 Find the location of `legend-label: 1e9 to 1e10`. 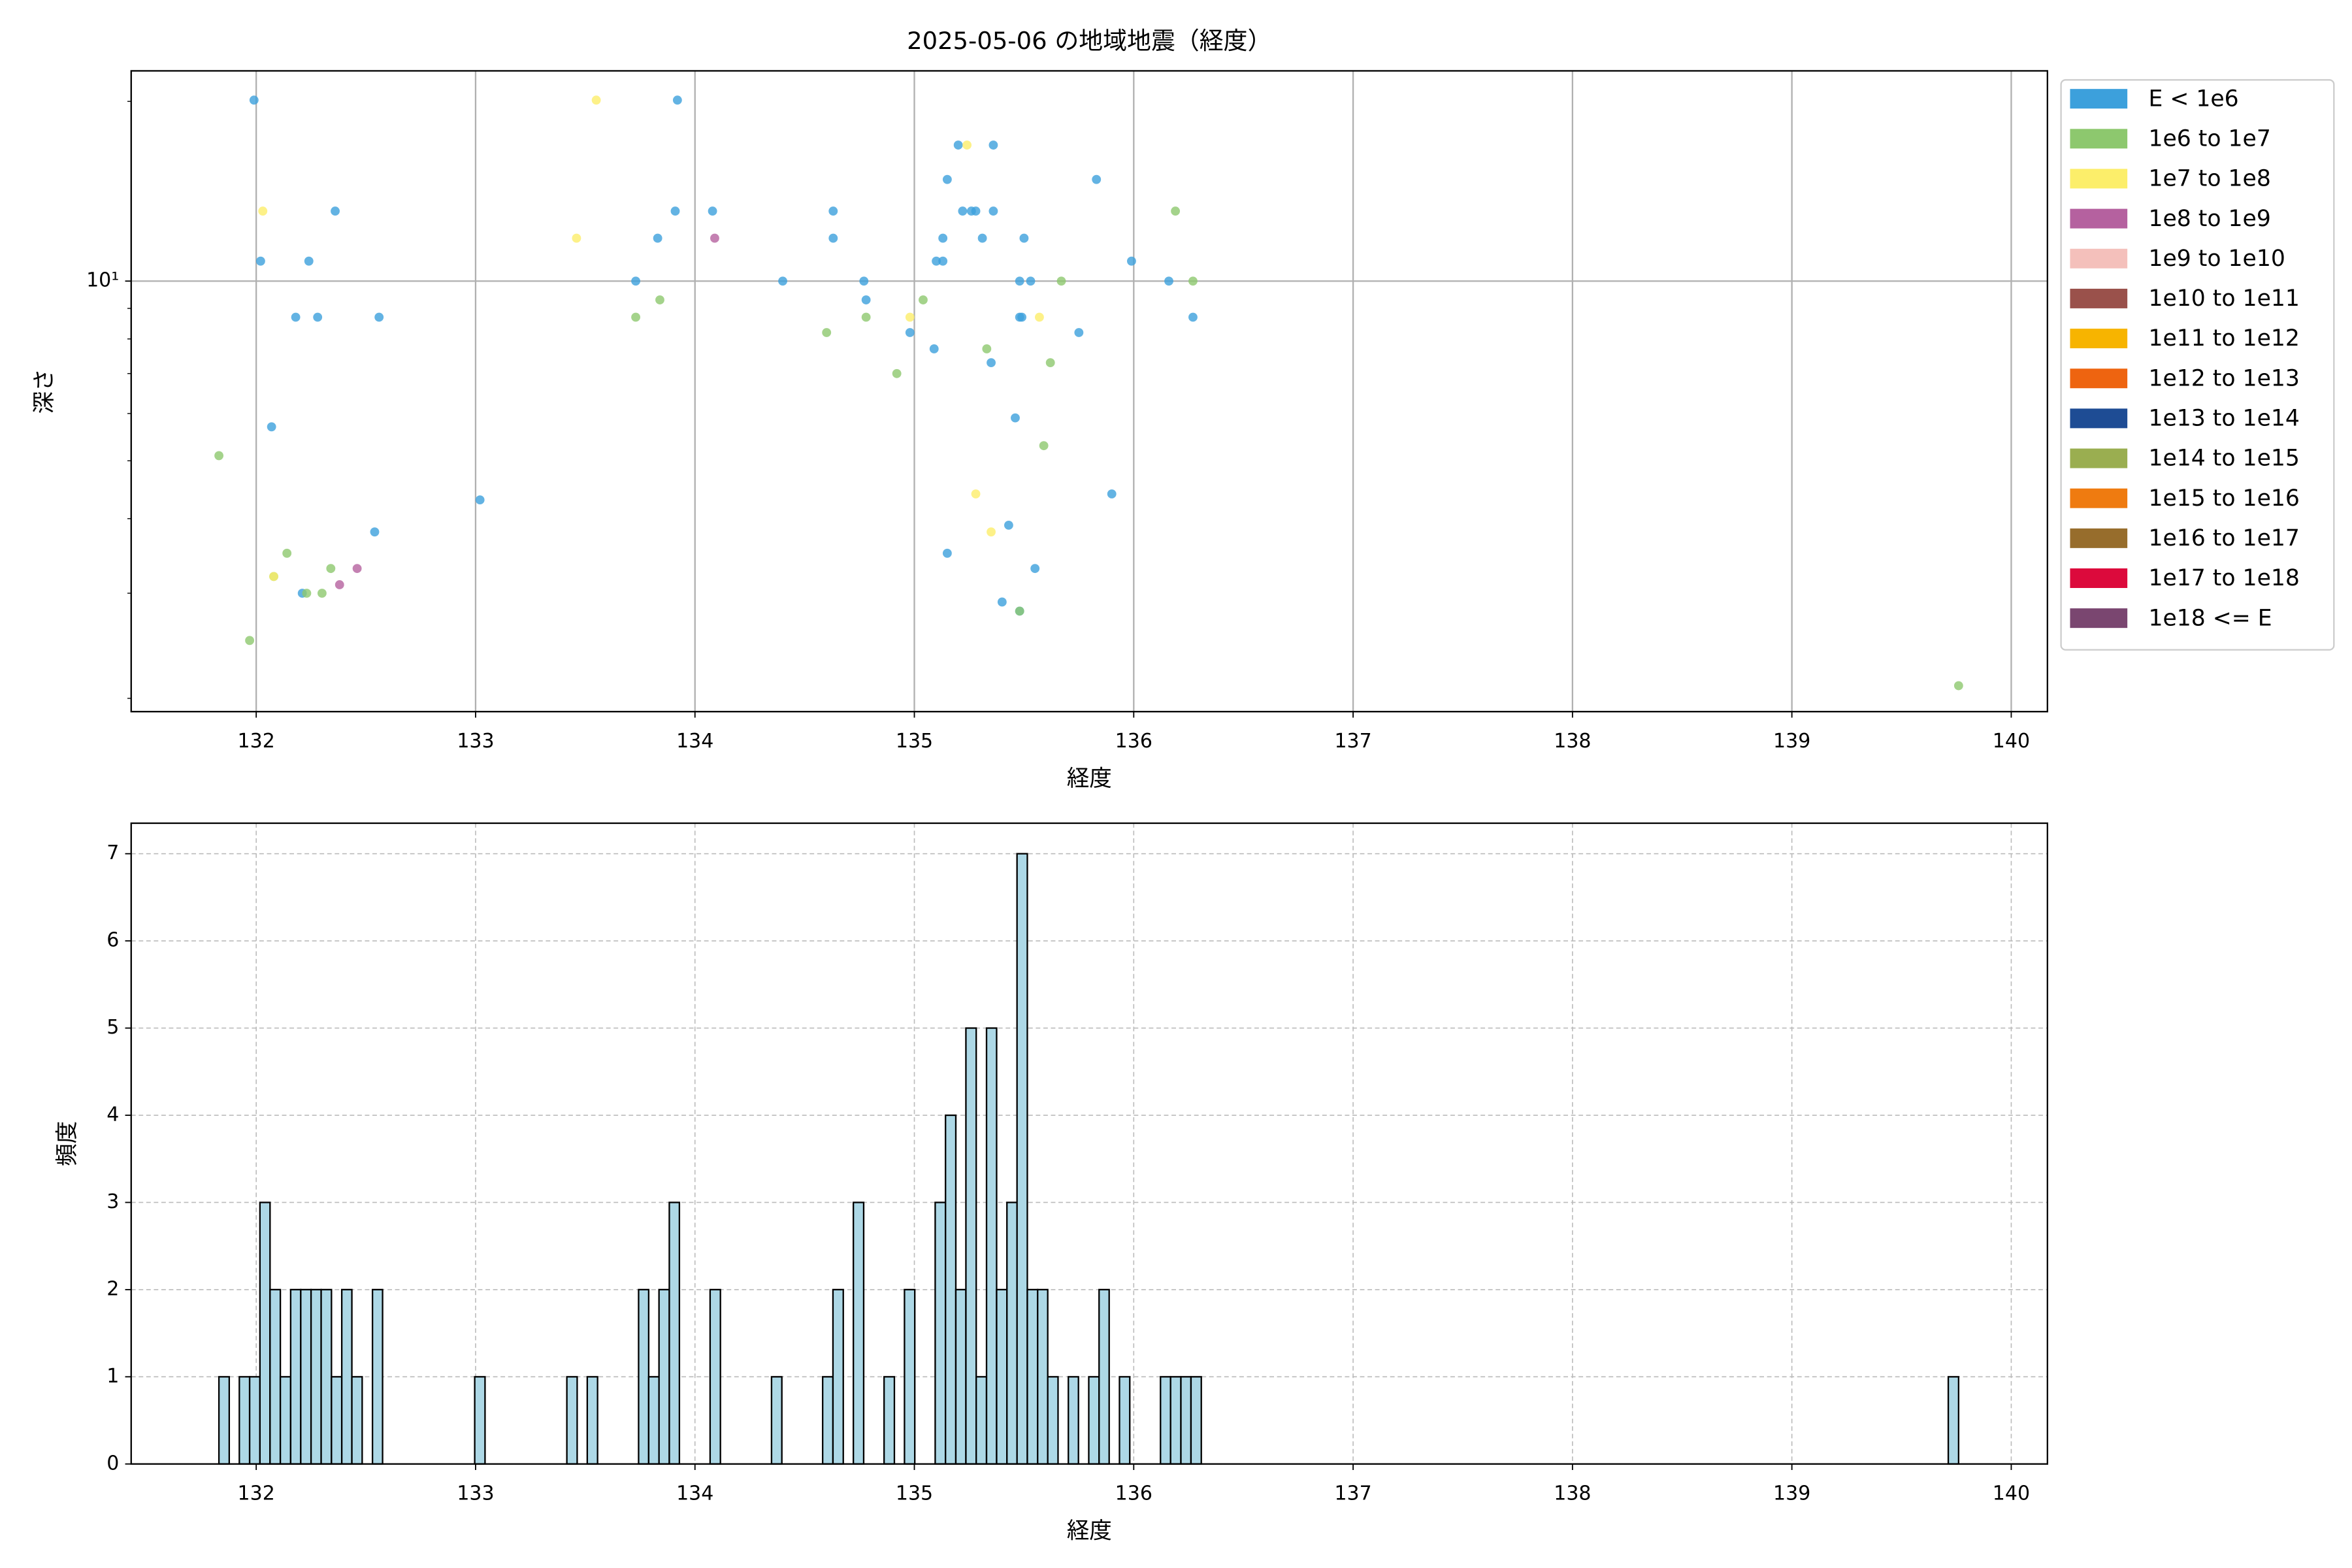

legend-label: 1e9 to 1e10 is located at coordinates (2216, 259).